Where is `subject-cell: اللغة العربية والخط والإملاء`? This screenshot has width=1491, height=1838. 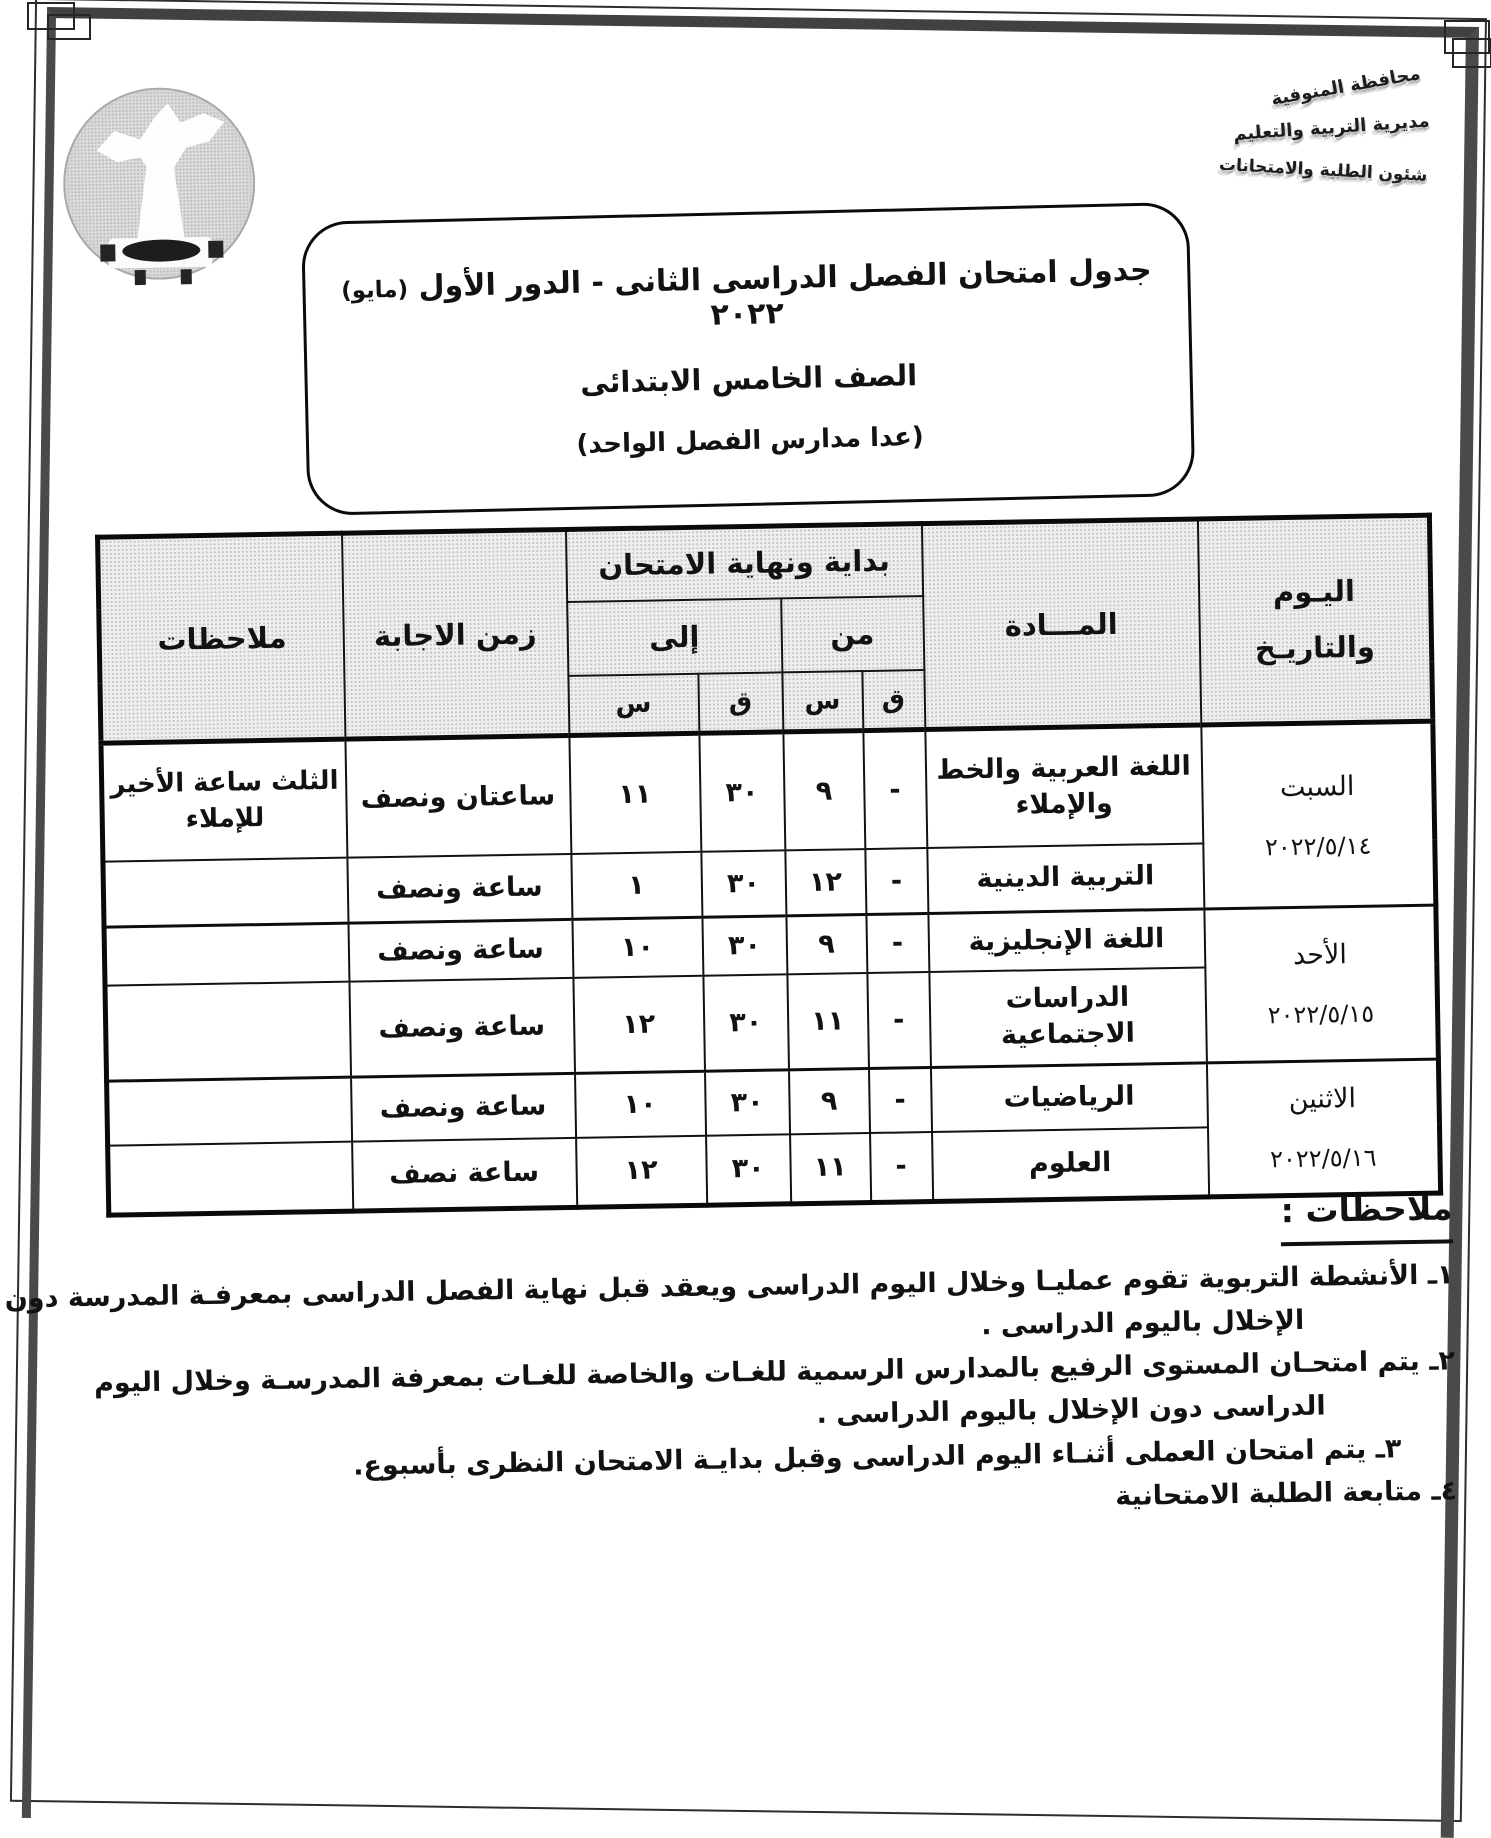 subject-cell: اللغة العربية والخط والإملاء is located at coordinates (1063, 786).